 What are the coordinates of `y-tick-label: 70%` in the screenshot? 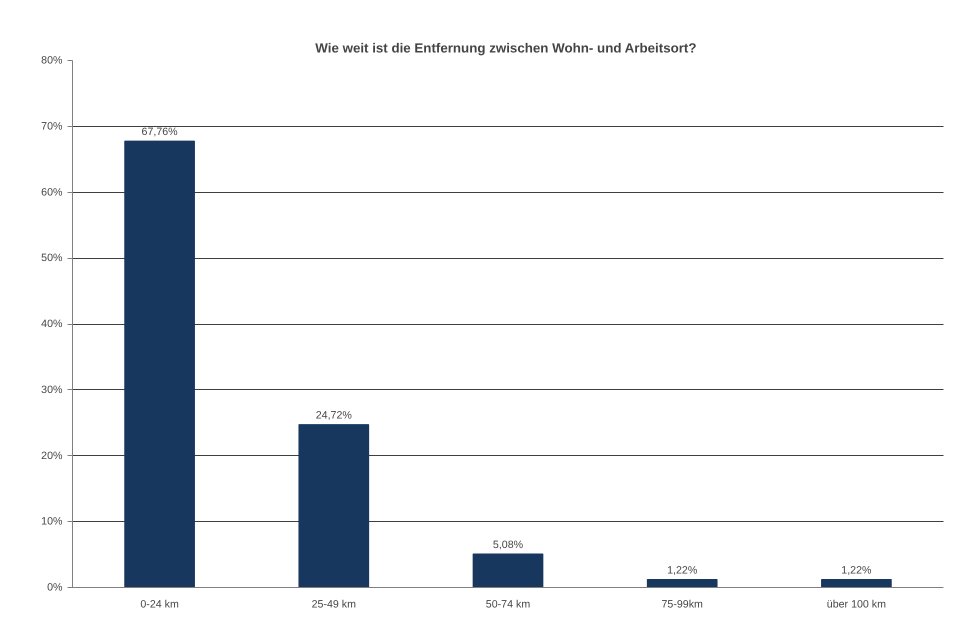 It's located at (52, 126).